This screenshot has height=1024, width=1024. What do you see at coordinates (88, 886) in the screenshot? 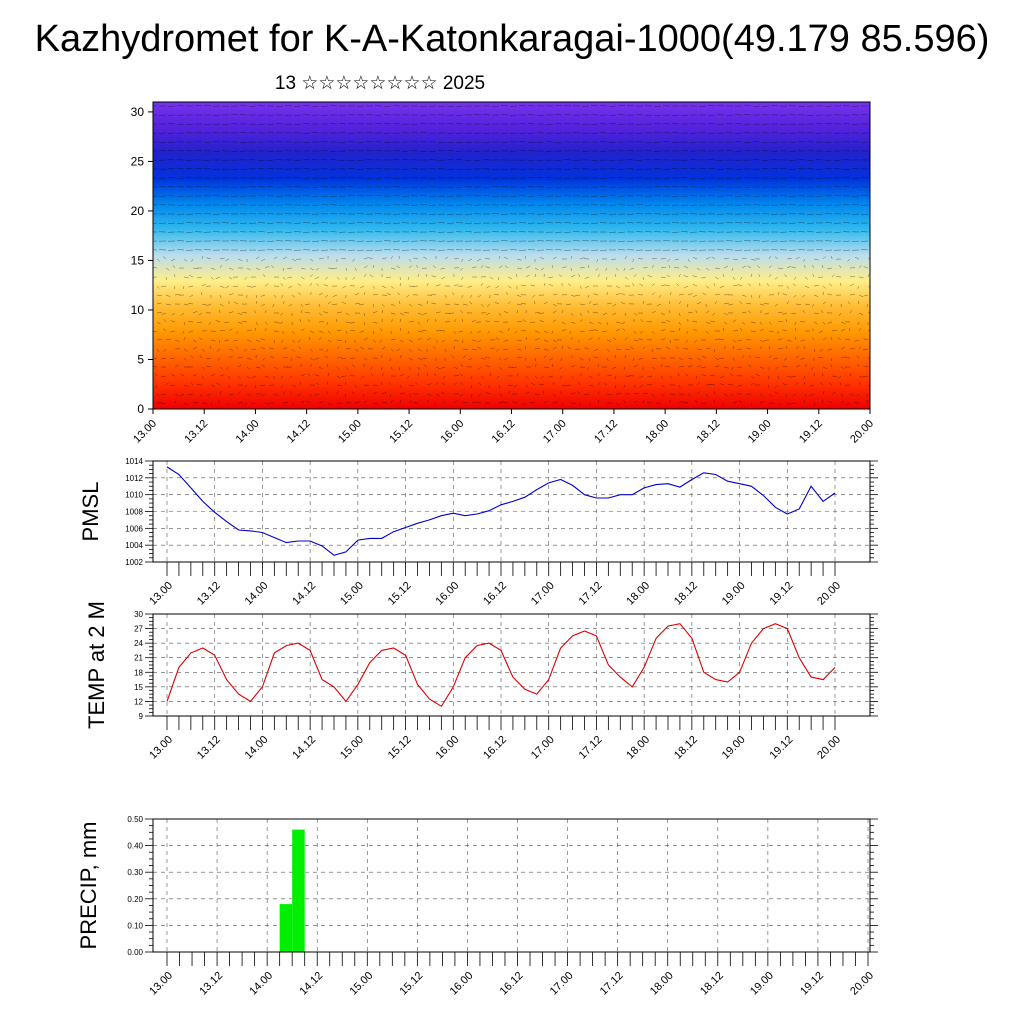
I see `y-axis-label: PRECIP, mm` at bounding box center [88, 886].